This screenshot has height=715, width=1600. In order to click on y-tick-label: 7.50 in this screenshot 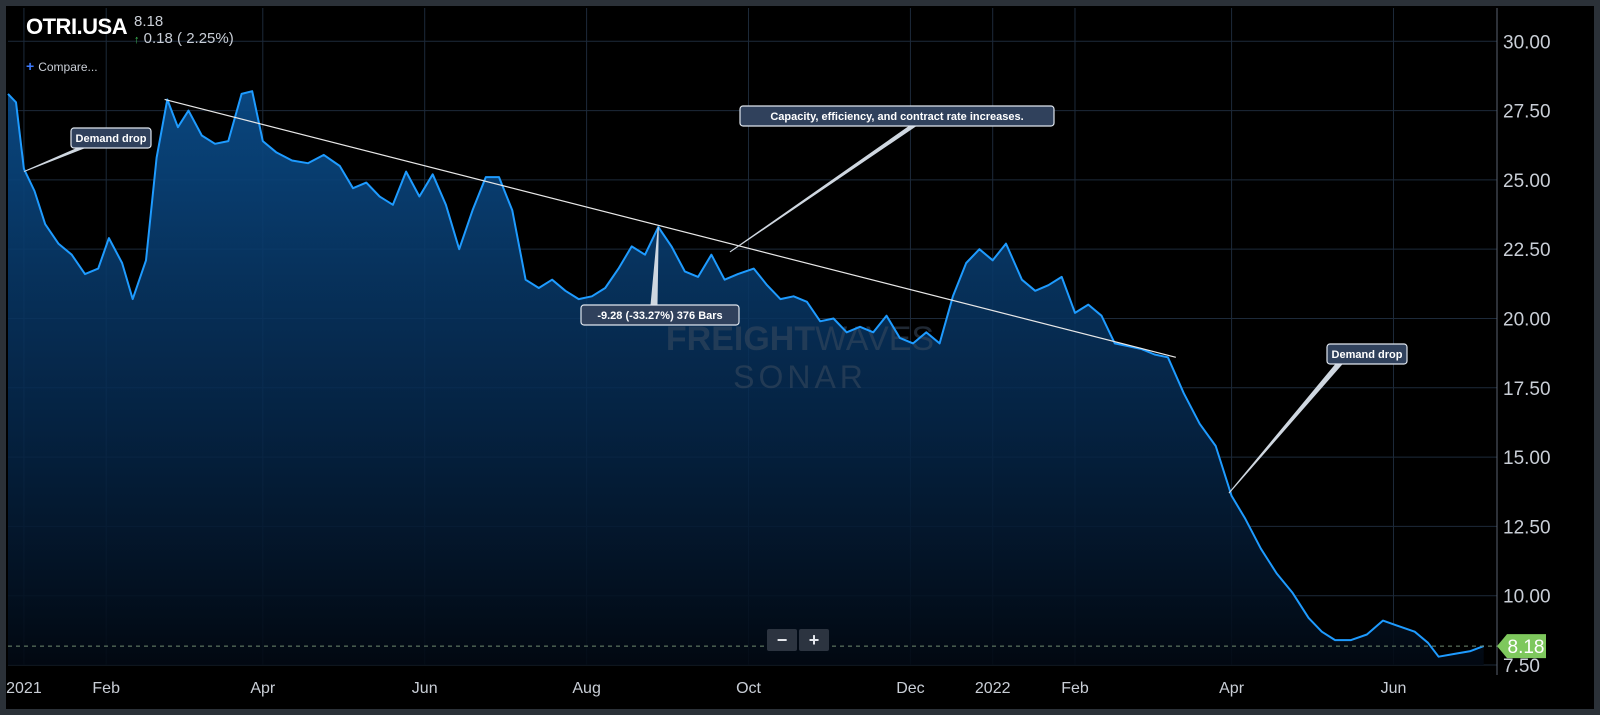, I will do `click(1521, 666)`.